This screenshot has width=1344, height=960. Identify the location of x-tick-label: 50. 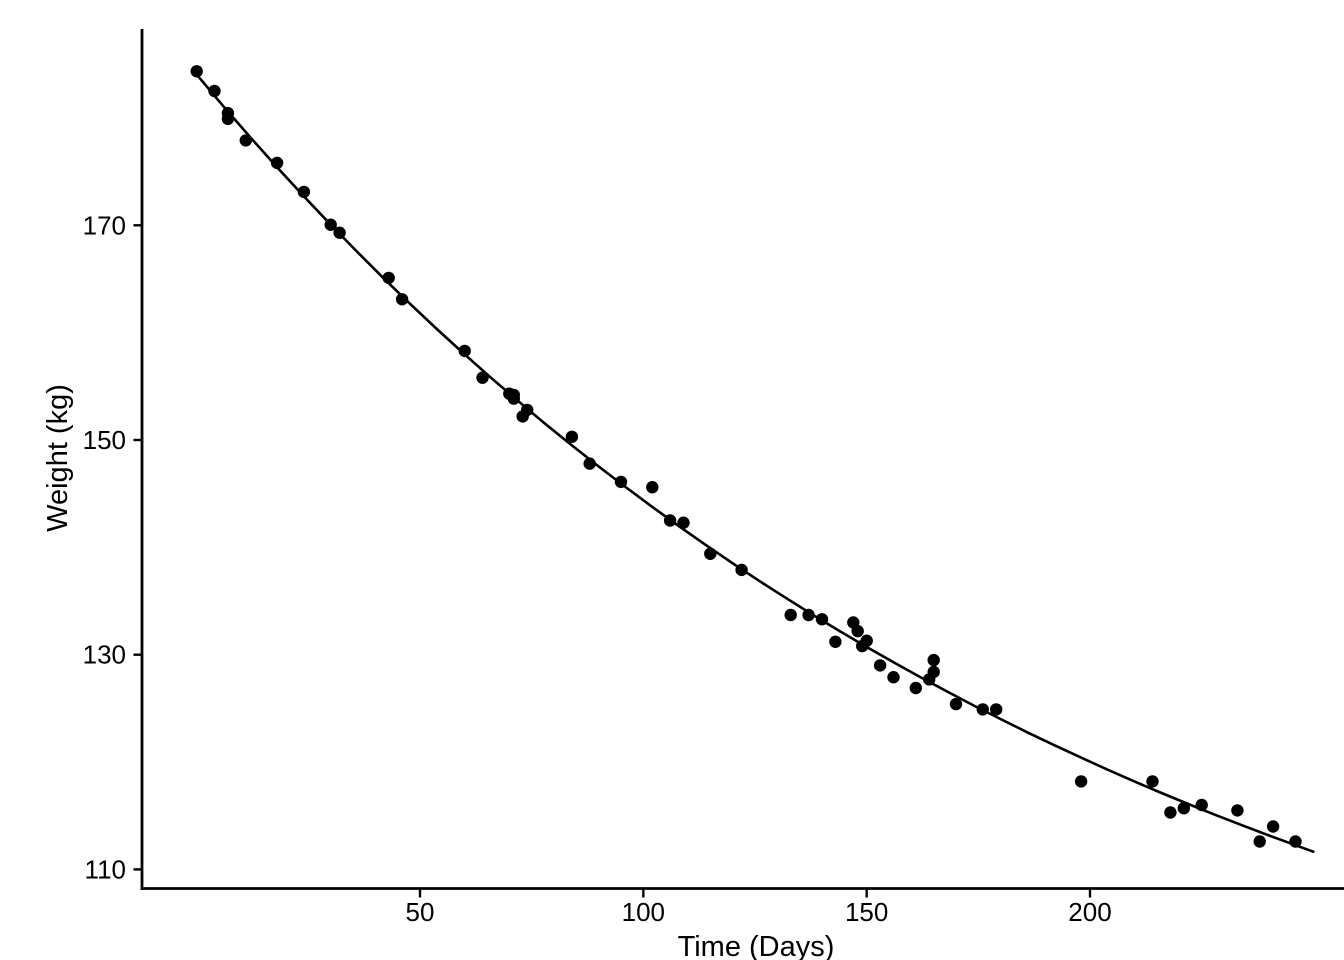
(420, 912).